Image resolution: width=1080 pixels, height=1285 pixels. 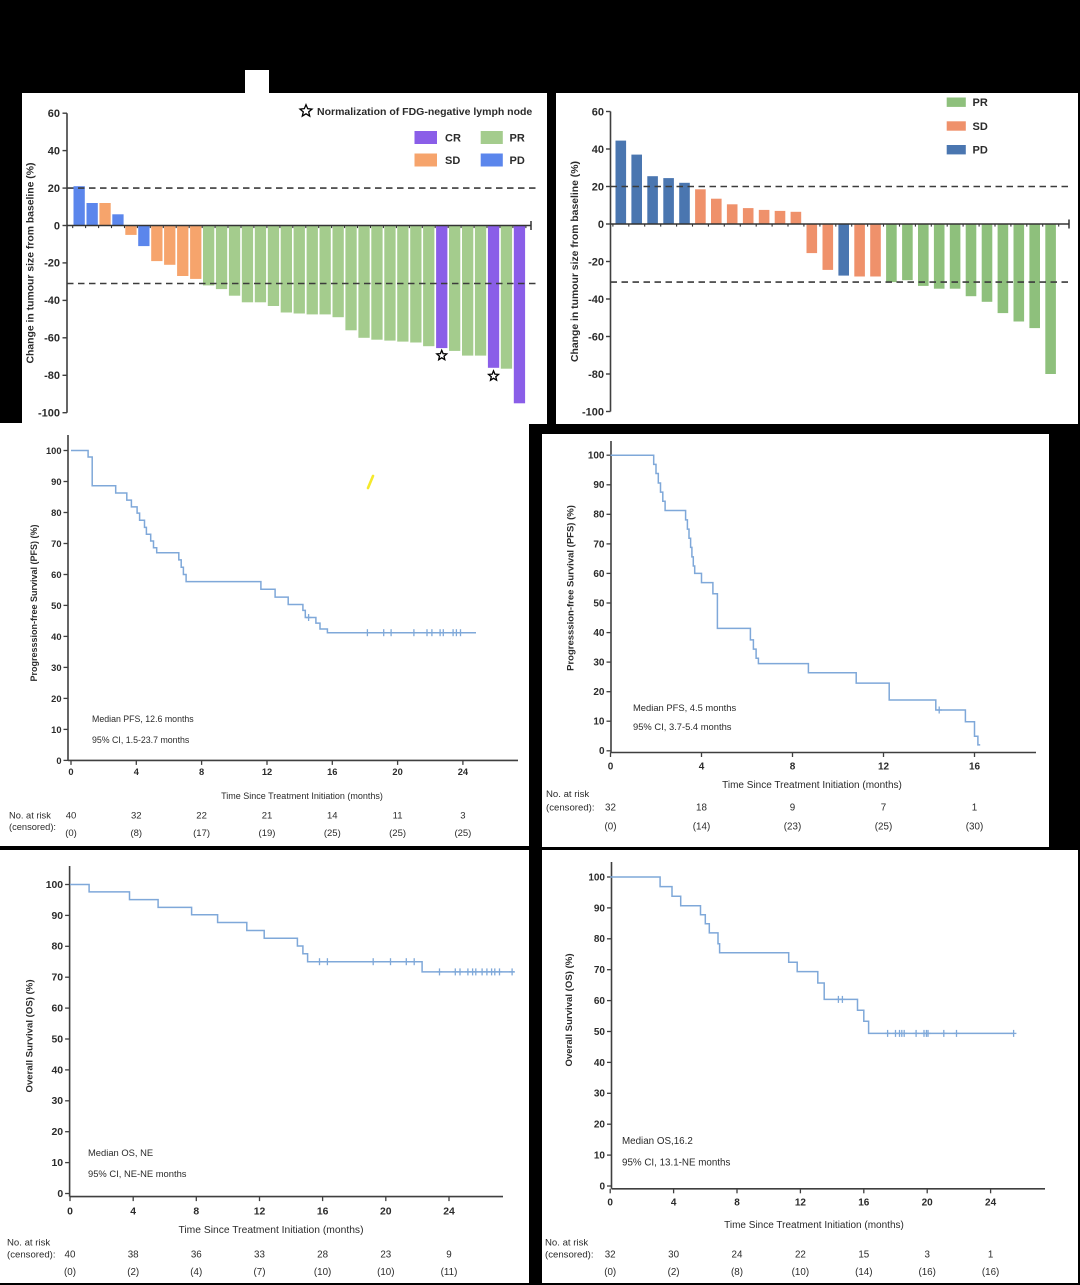 What do you see at coordinates (120, 1152) in the screenshot?
I see `svg-text: Median OS, NE` at bounding box center [120, 1152].